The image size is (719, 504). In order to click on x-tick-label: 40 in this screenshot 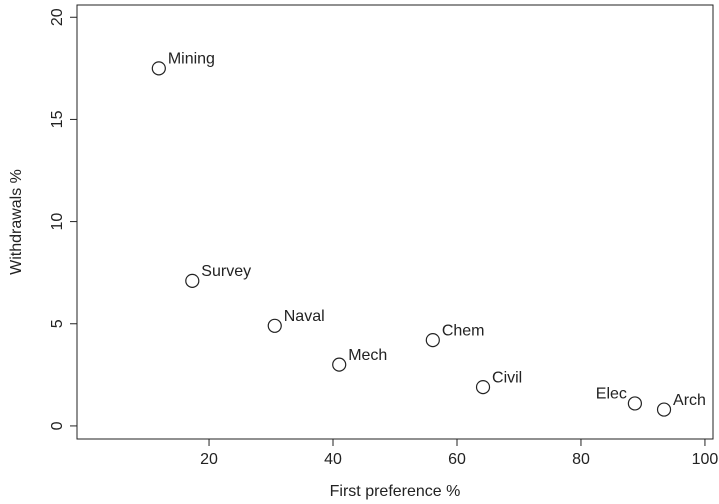, I will do `click(333, 459)`.